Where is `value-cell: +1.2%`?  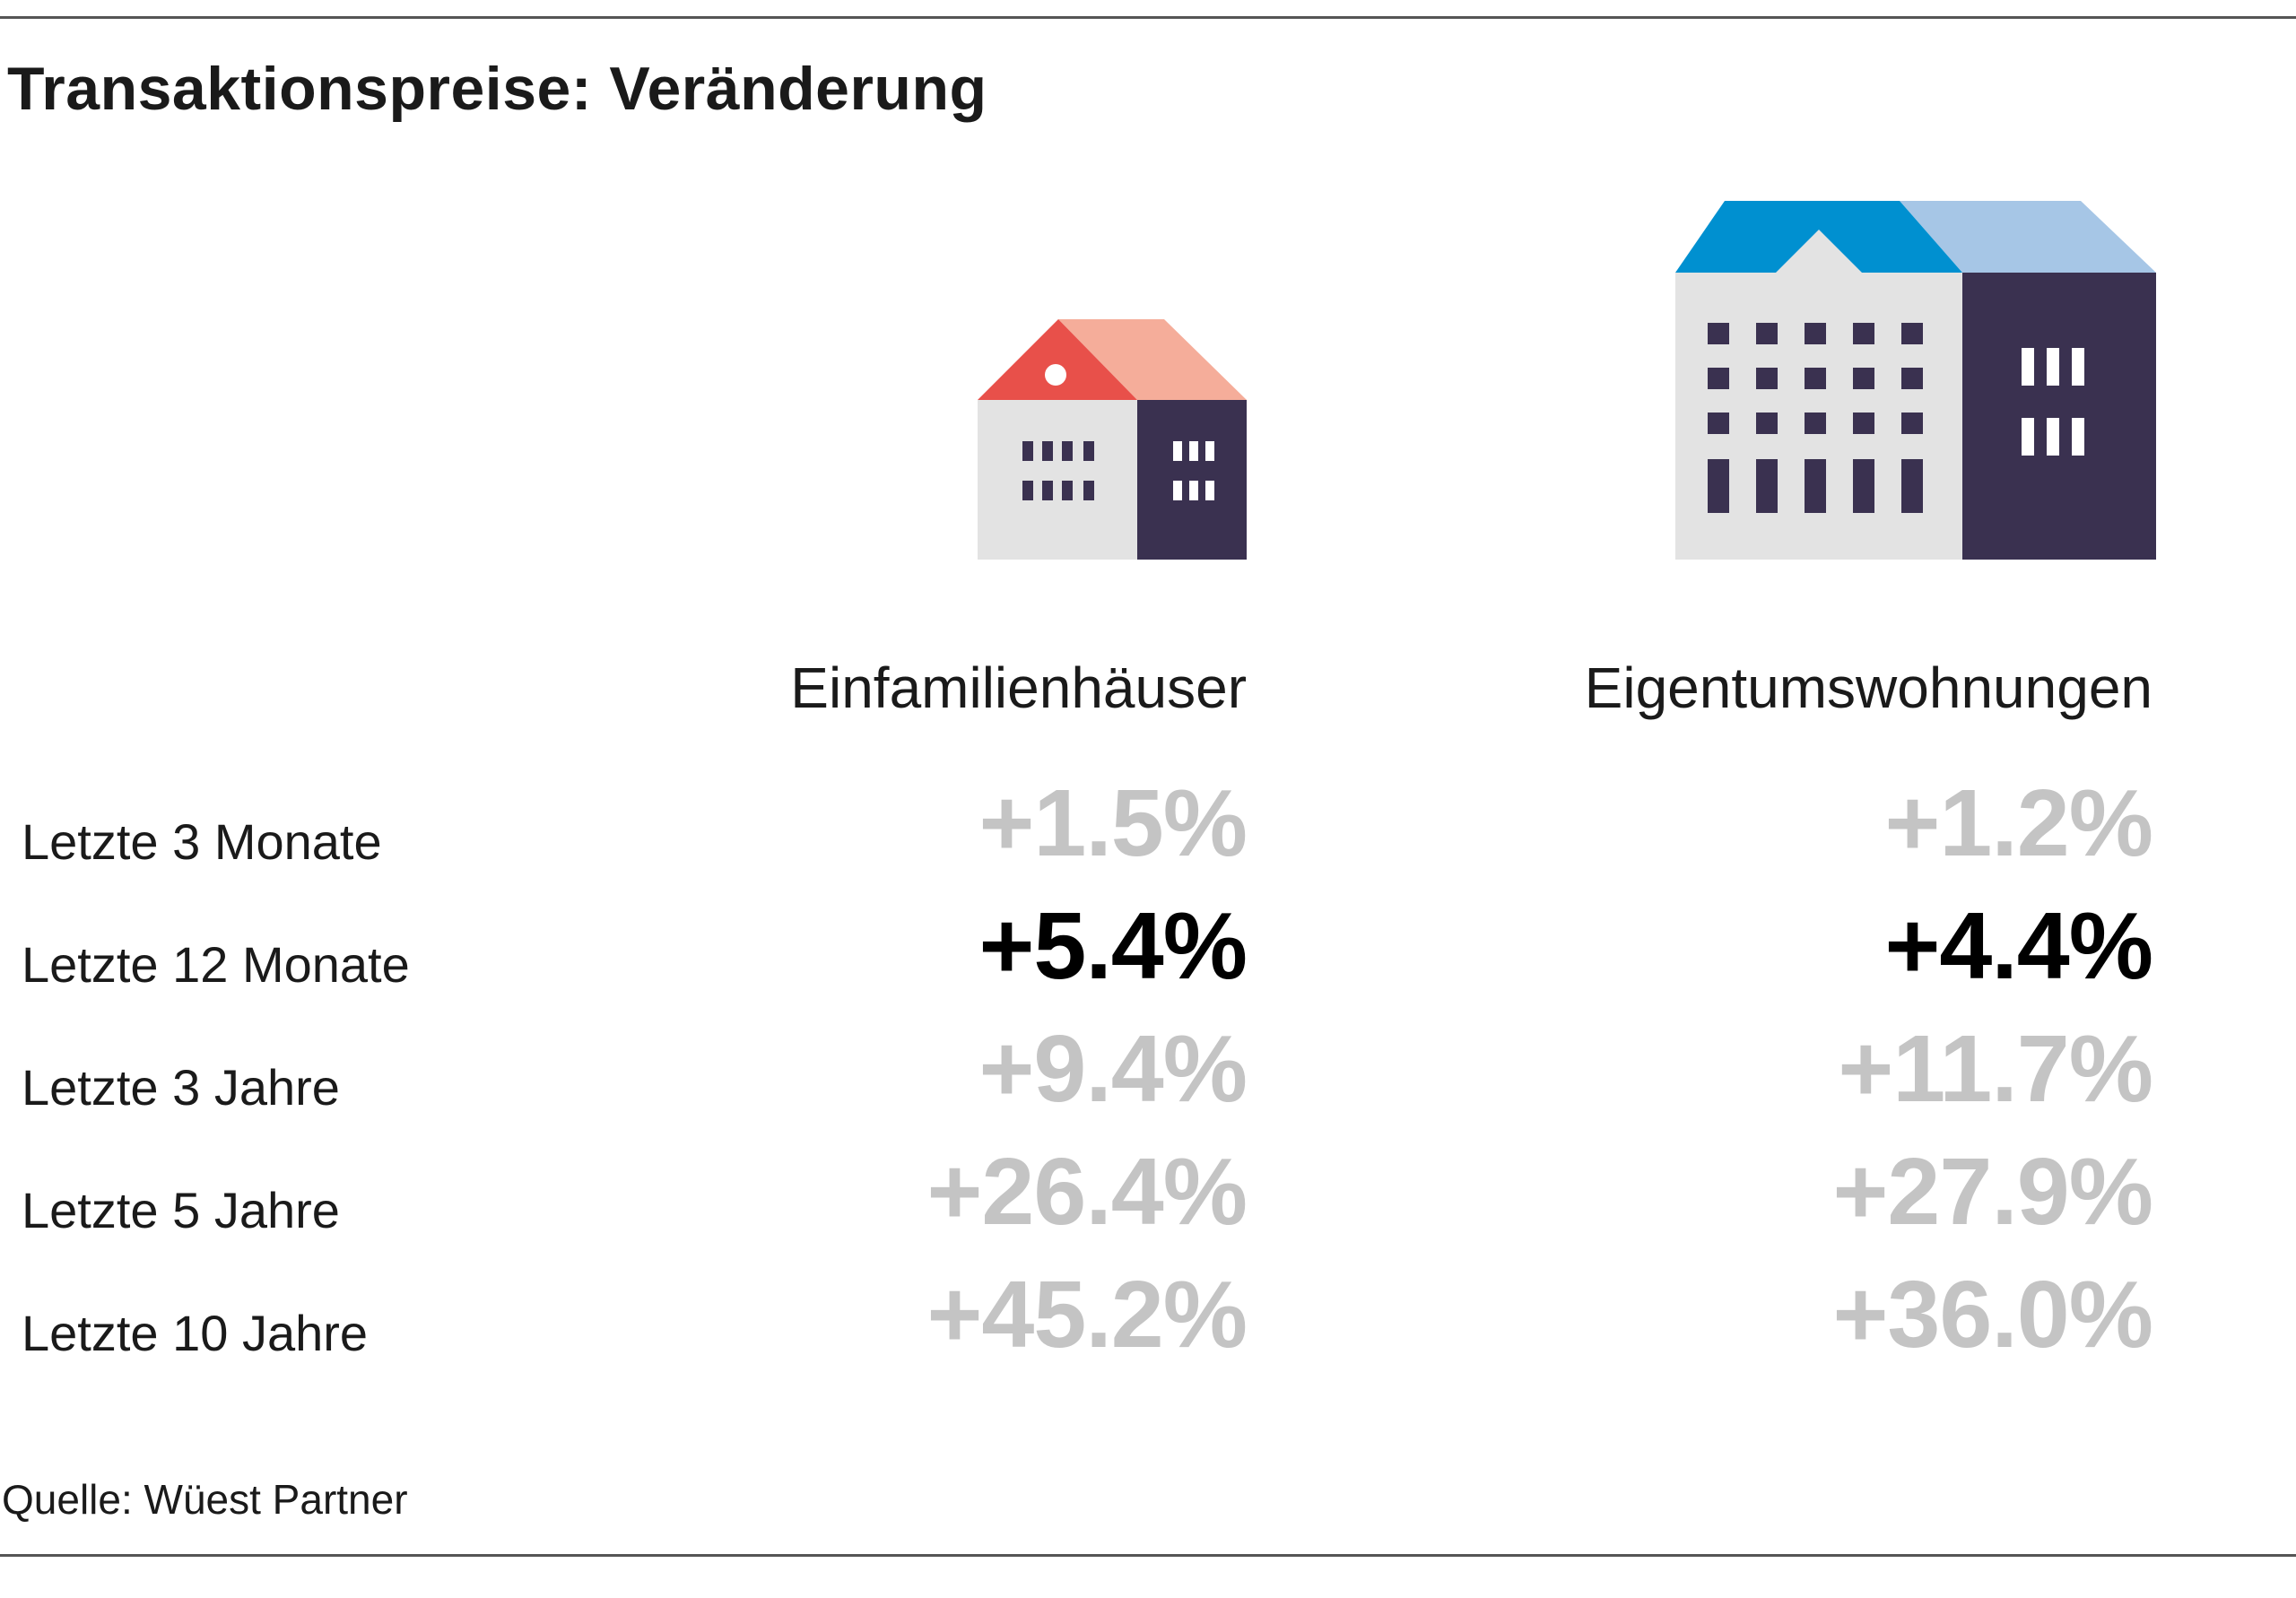
value-cell: +1.2% is located at coordinates (2018, 823).